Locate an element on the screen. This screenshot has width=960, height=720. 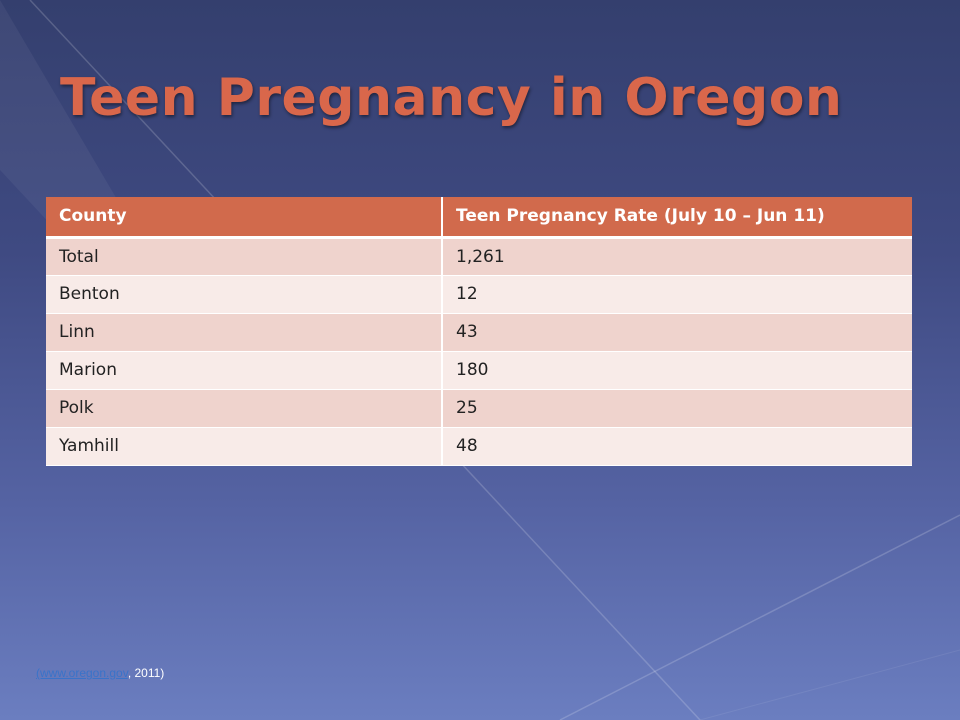
table-row: Benton 12 is located at coordinates (479, 294).